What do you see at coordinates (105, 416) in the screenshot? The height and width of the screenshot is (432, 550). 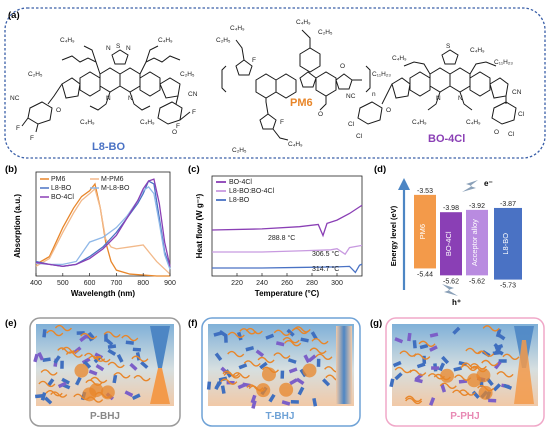 I see `panel-e-caption: P-BHJ` at bounding box center [105, 416].